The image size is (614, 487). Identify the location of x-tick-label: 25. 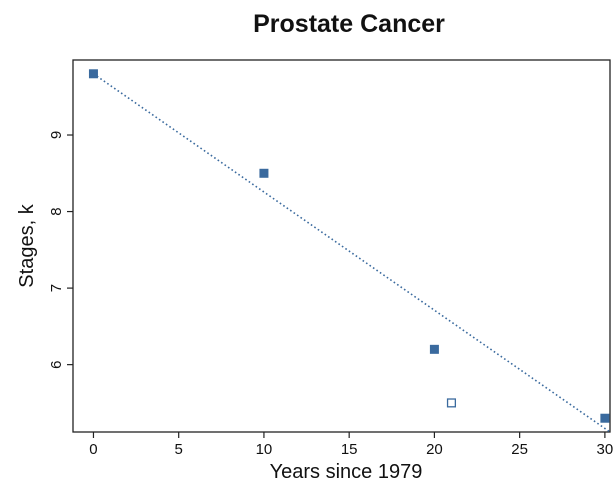
(519, 449).